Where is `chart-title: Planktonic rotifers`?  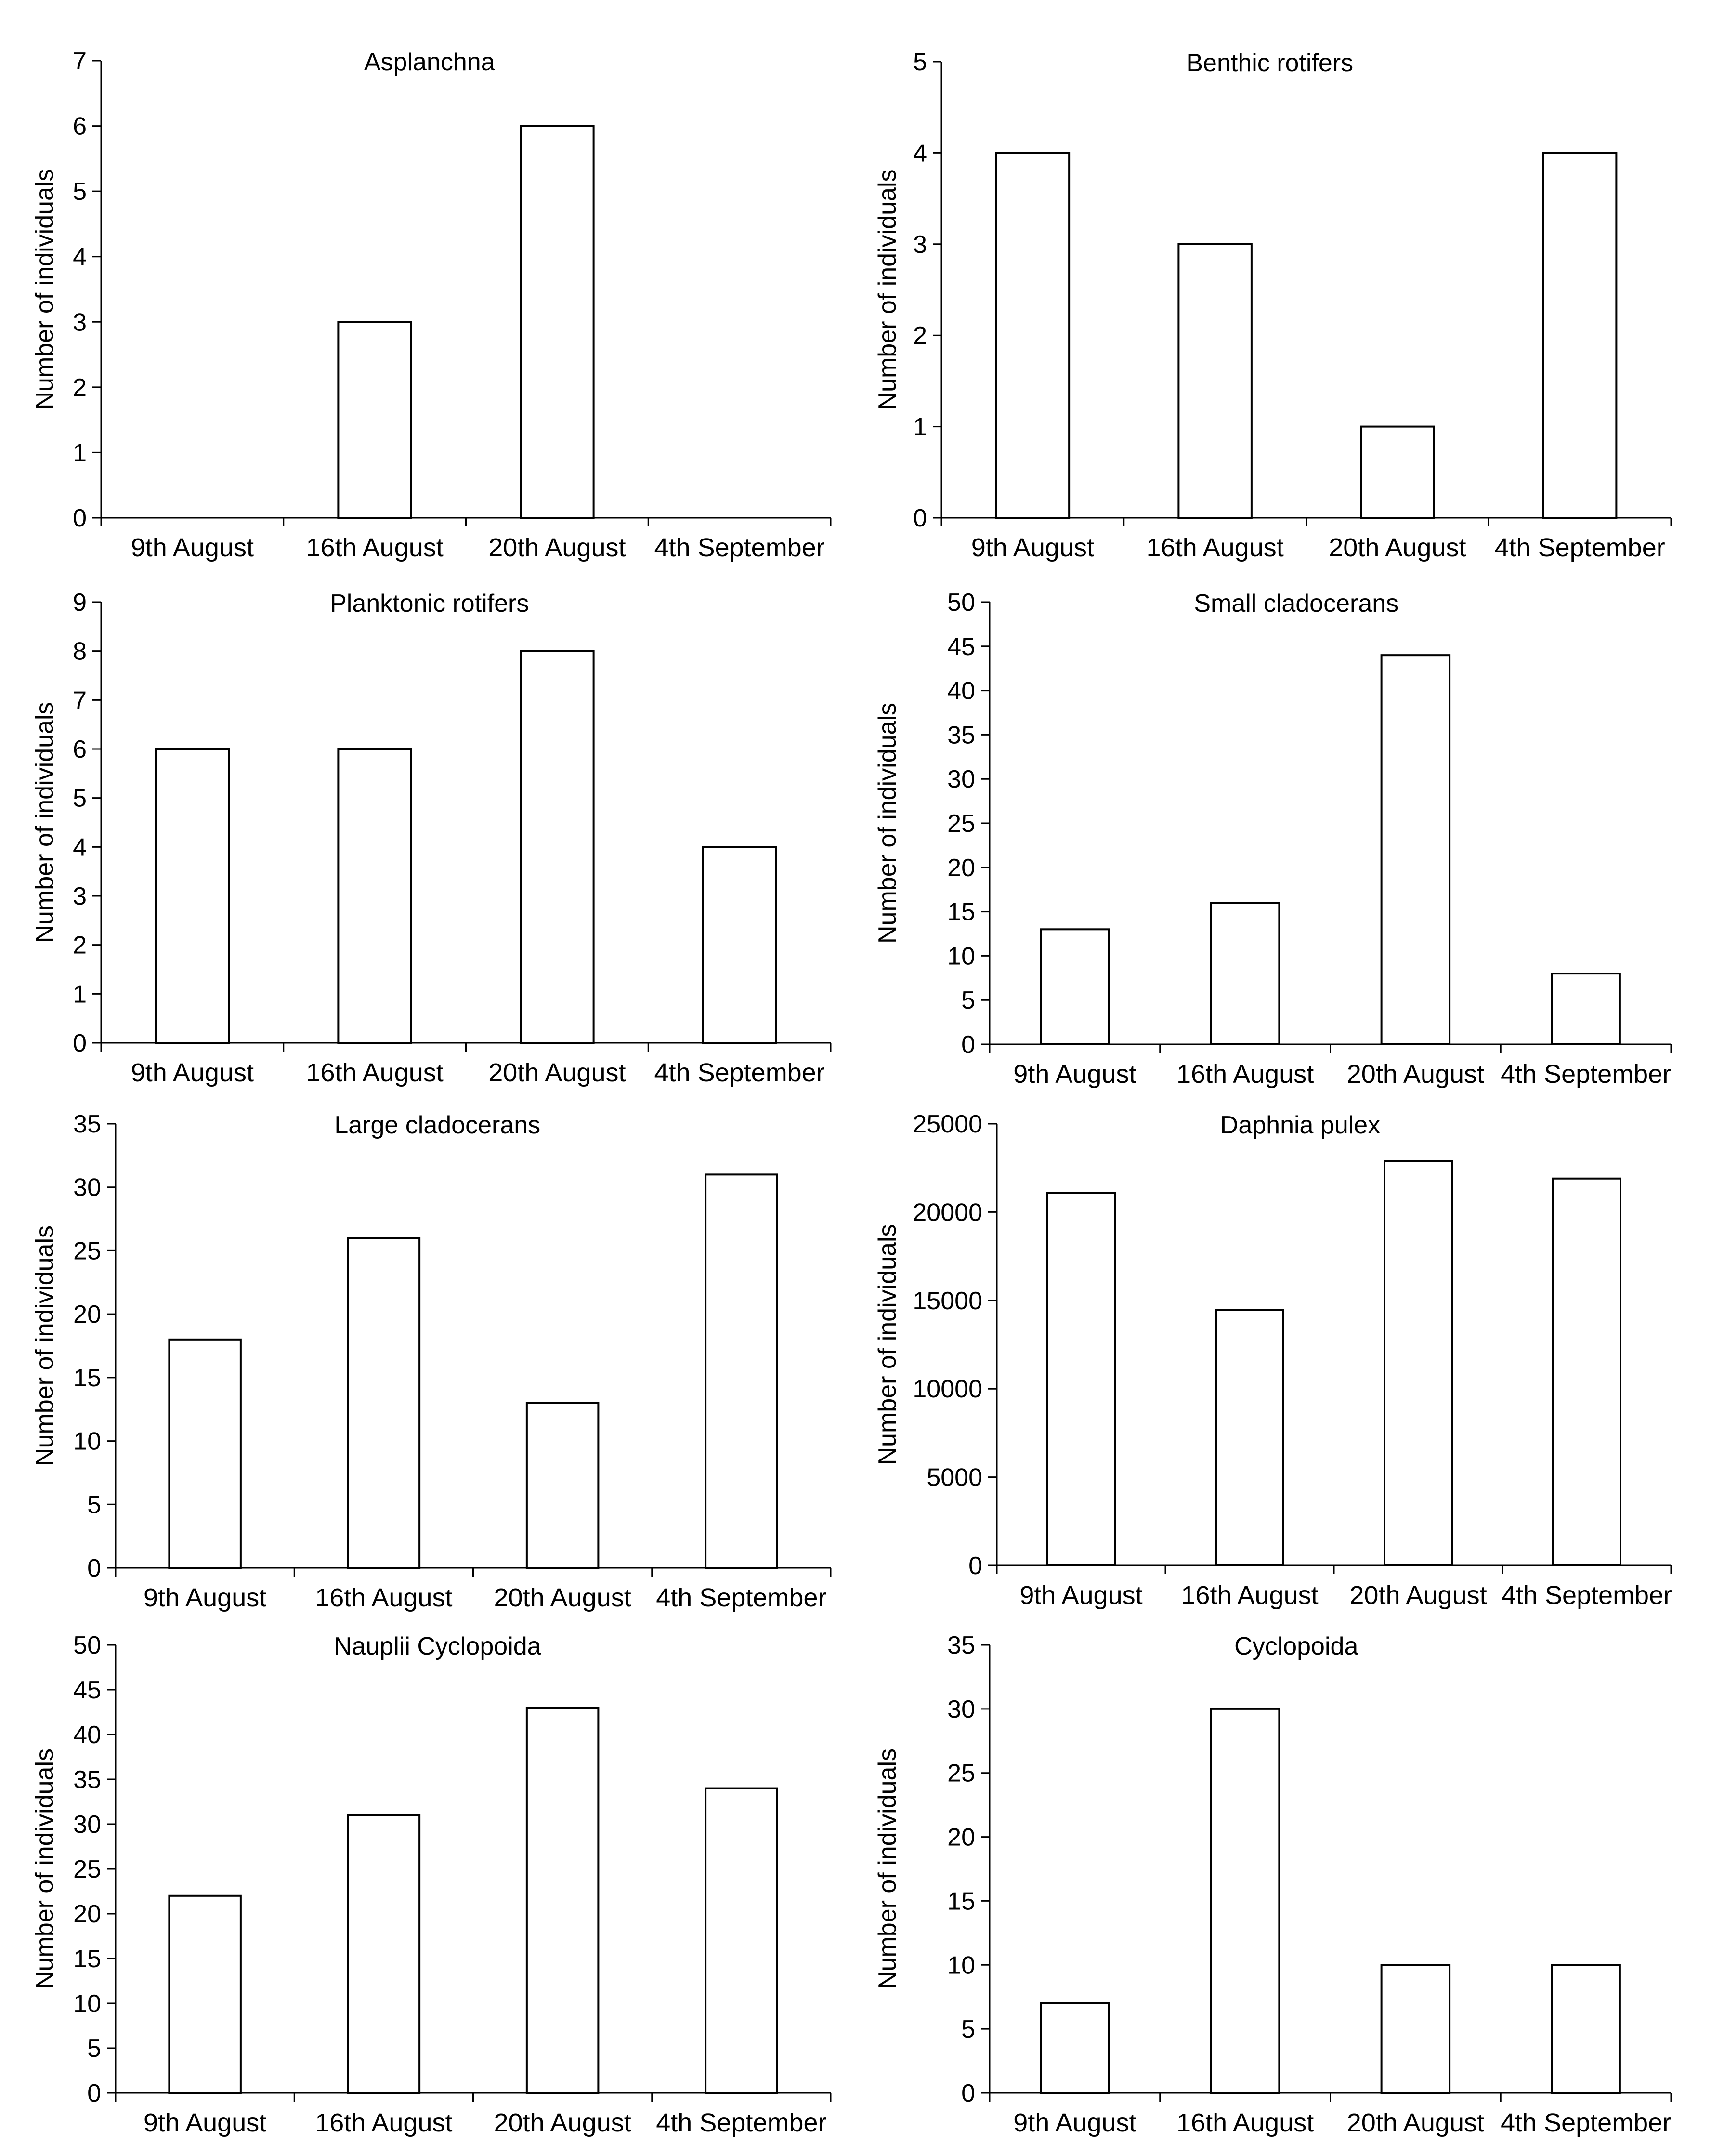
chart-title: Planktonic rotifers is located at coordinates (430, 604).